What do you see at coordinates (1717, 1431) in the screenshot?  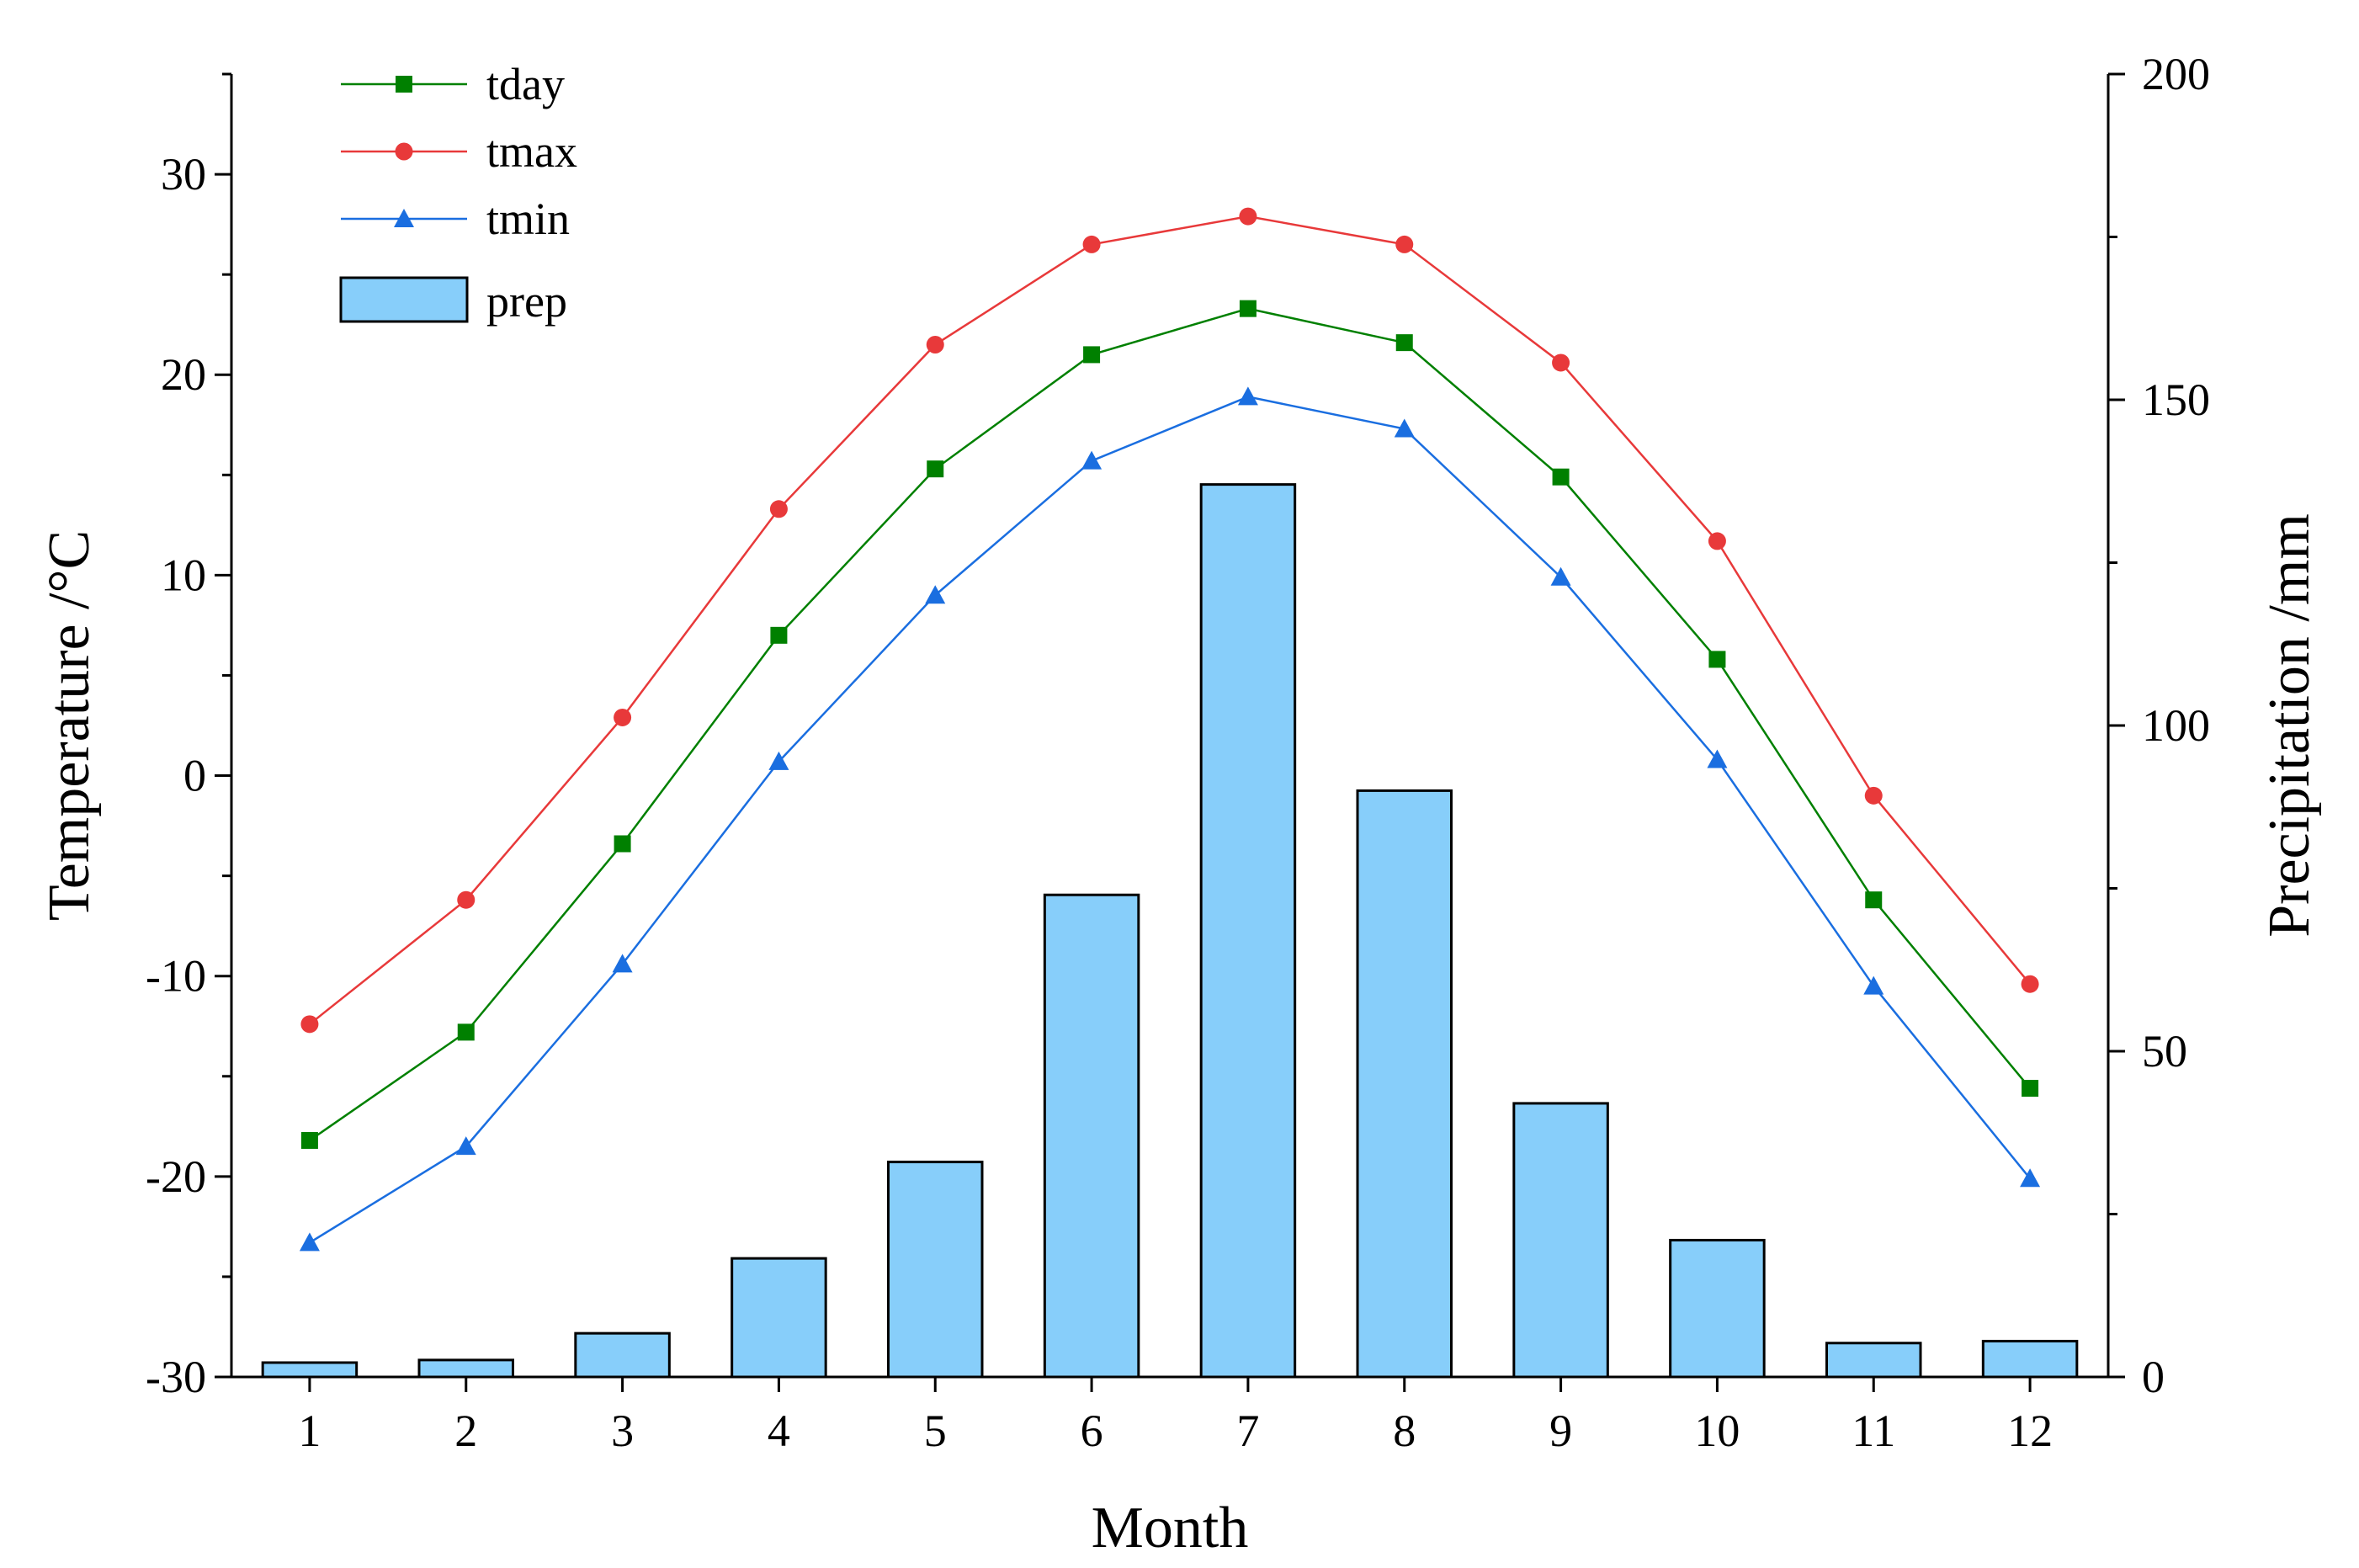 I see `x-tick-label: 10` at bounding box center [1717, 1431].